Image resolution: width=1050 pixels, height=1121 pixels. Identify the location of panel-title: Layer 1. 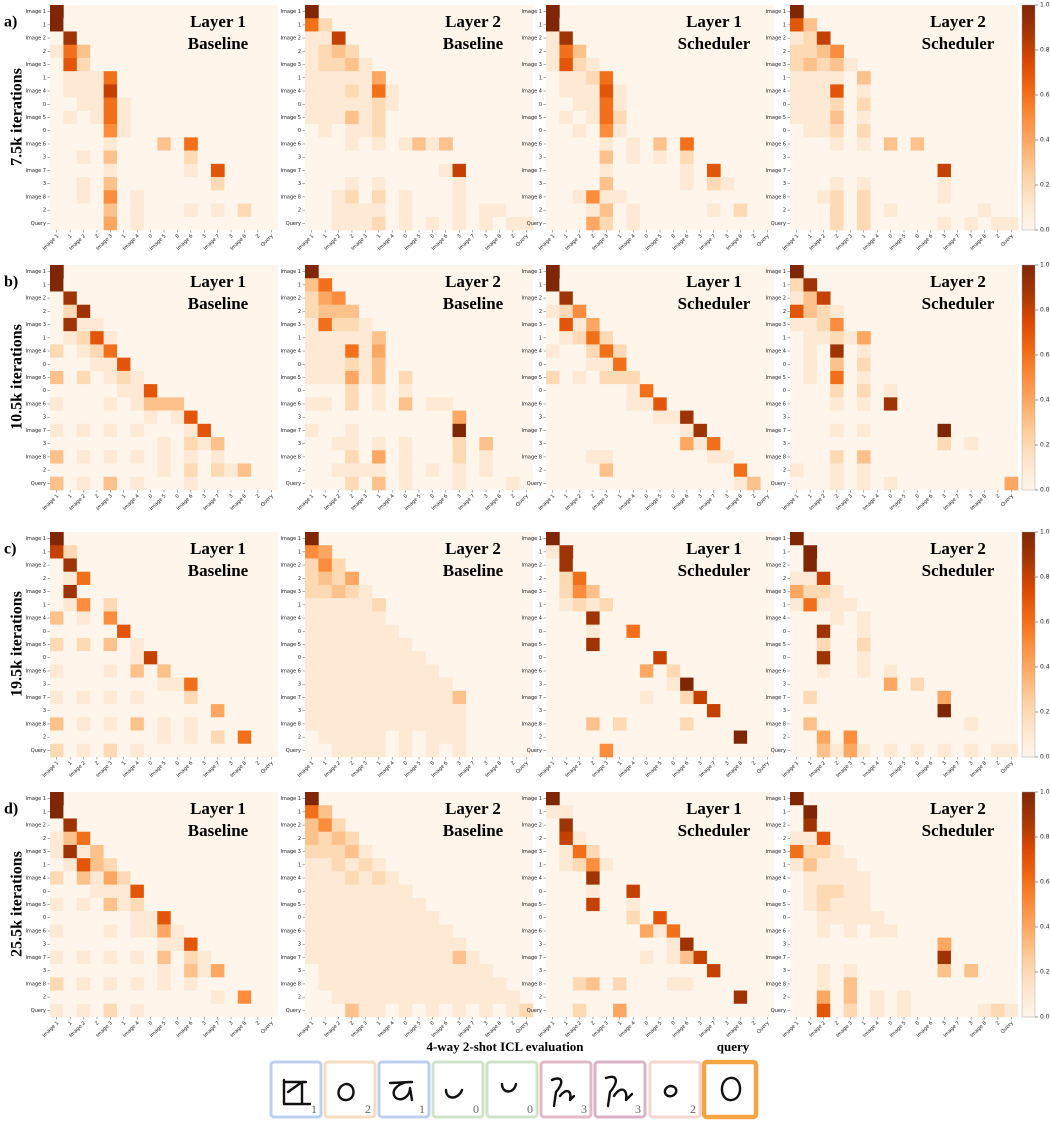
(218, 808).